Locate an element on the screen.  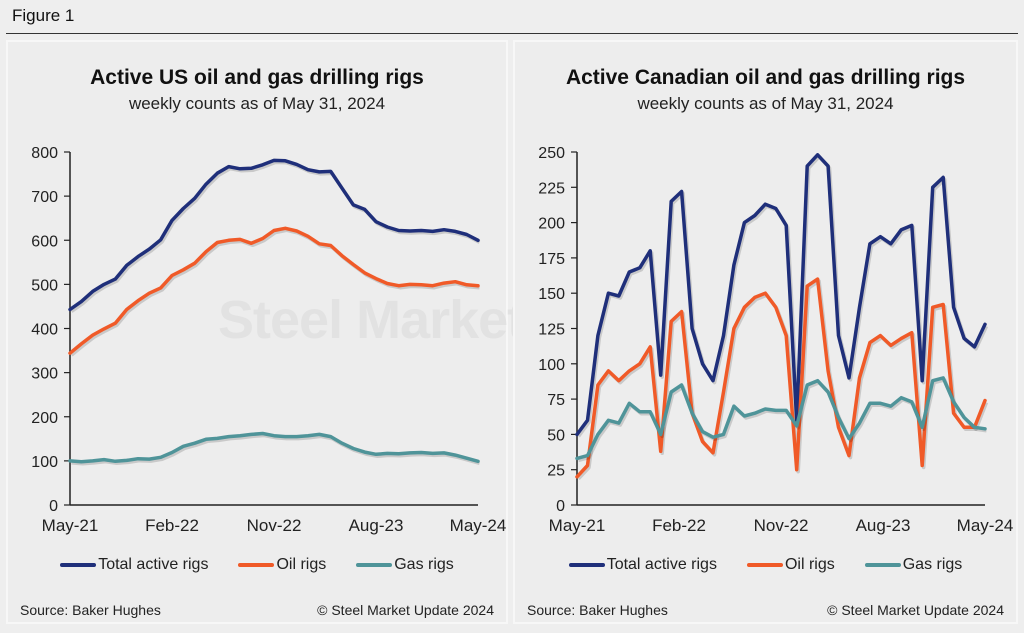
ca-y-tick-label: 25 is located at coordinates (556, 471).